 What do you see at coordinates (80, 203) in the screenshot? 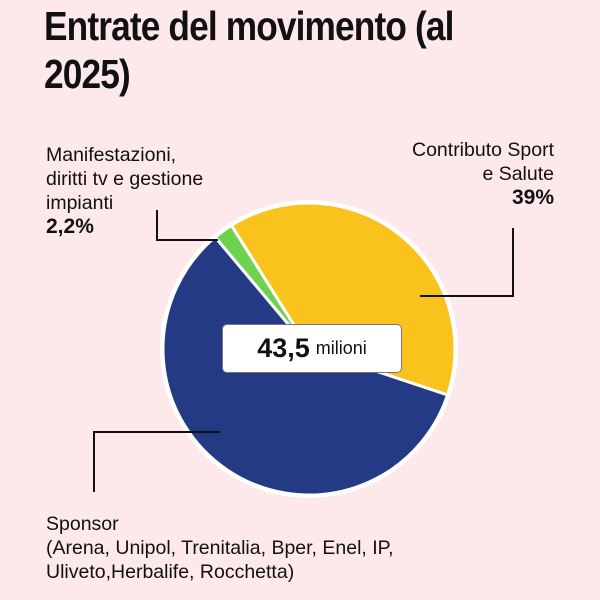
I see `label-line: impianti` at bounding box center [80, 203].